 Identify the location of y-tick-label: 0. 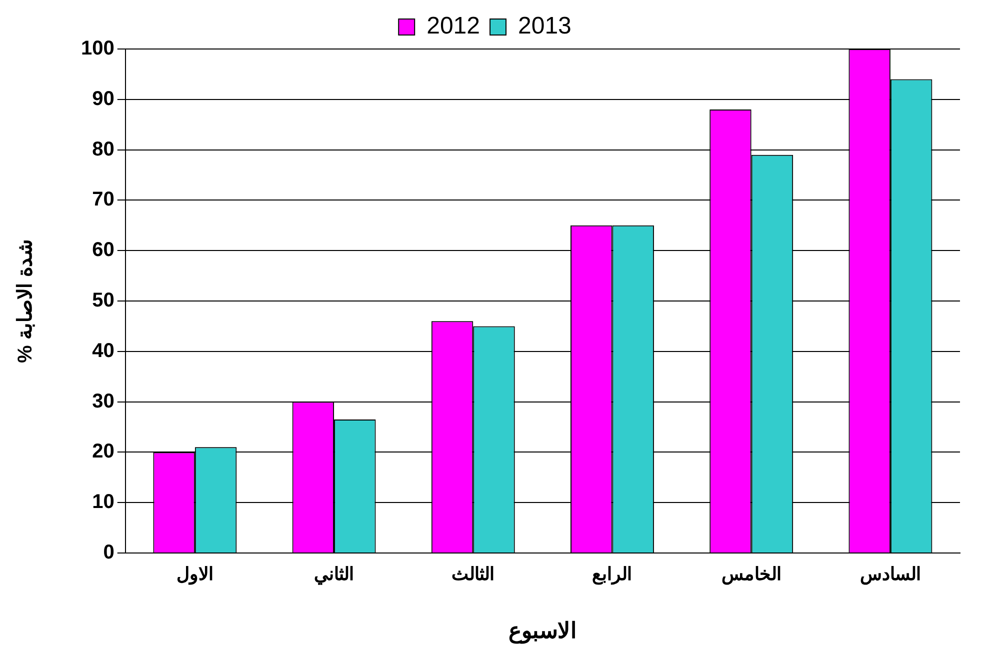
(108, 553).